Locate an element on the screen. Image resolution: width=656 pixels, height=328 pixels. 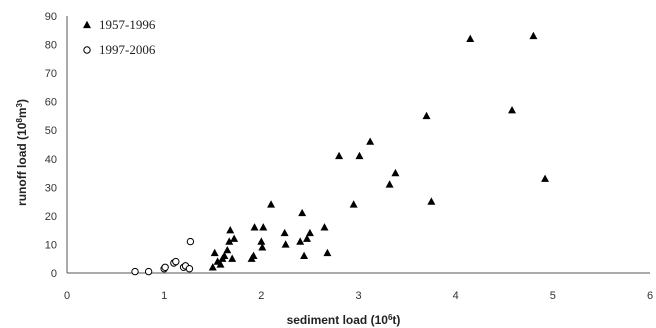
x-axis-title-prefix: sediment load (10 is located at coordinates (338, 320).